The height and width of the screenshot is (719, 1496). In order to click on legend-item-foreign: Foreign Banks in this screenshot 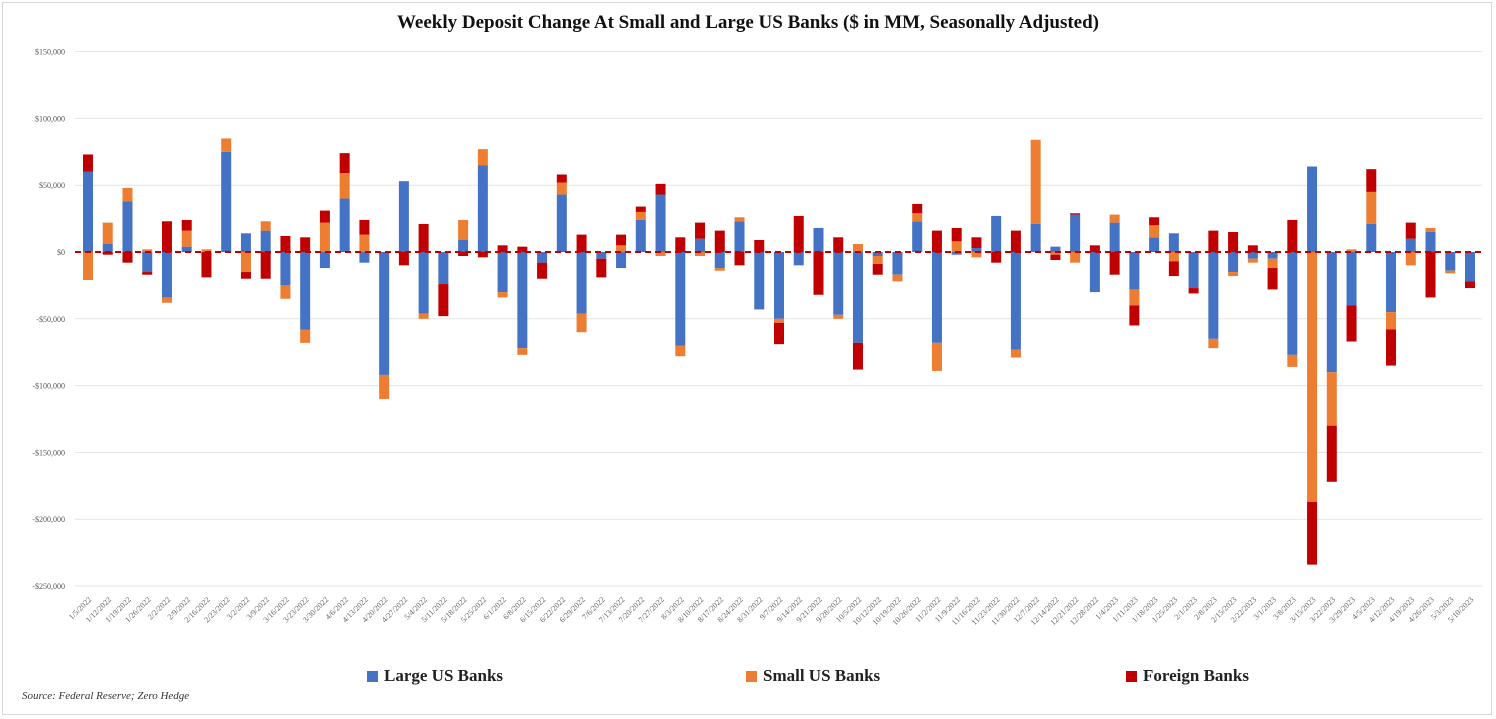, I will do `click(1187, 676)`.